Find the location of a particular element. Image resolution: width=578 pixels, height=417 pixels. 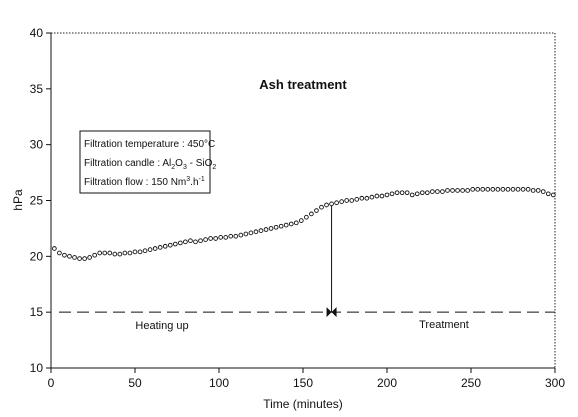

phase-marker-bowtie is located at coordinates (331, 312).